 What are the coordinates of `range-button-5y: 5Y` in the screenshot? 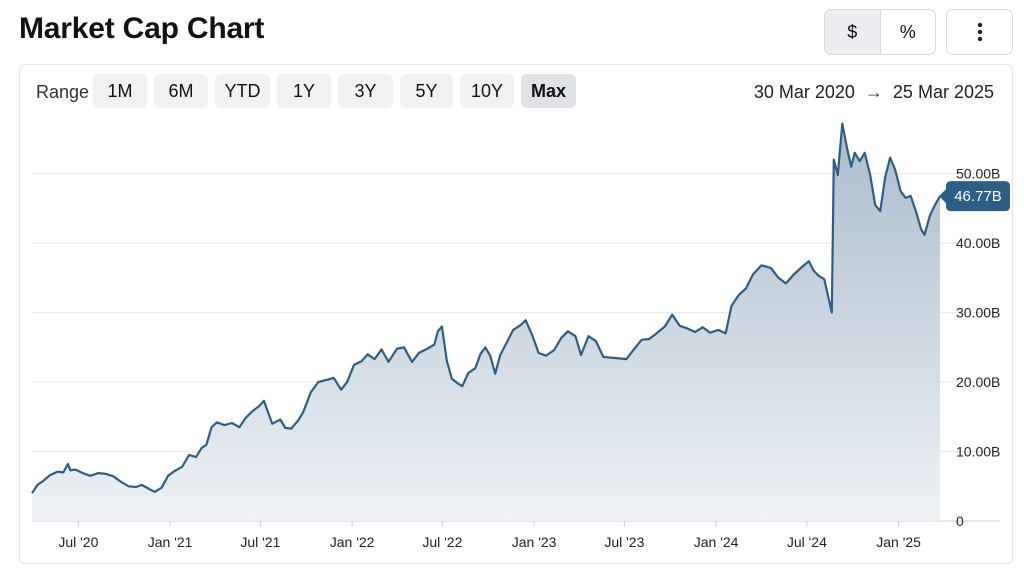 It's located at (426, 91).